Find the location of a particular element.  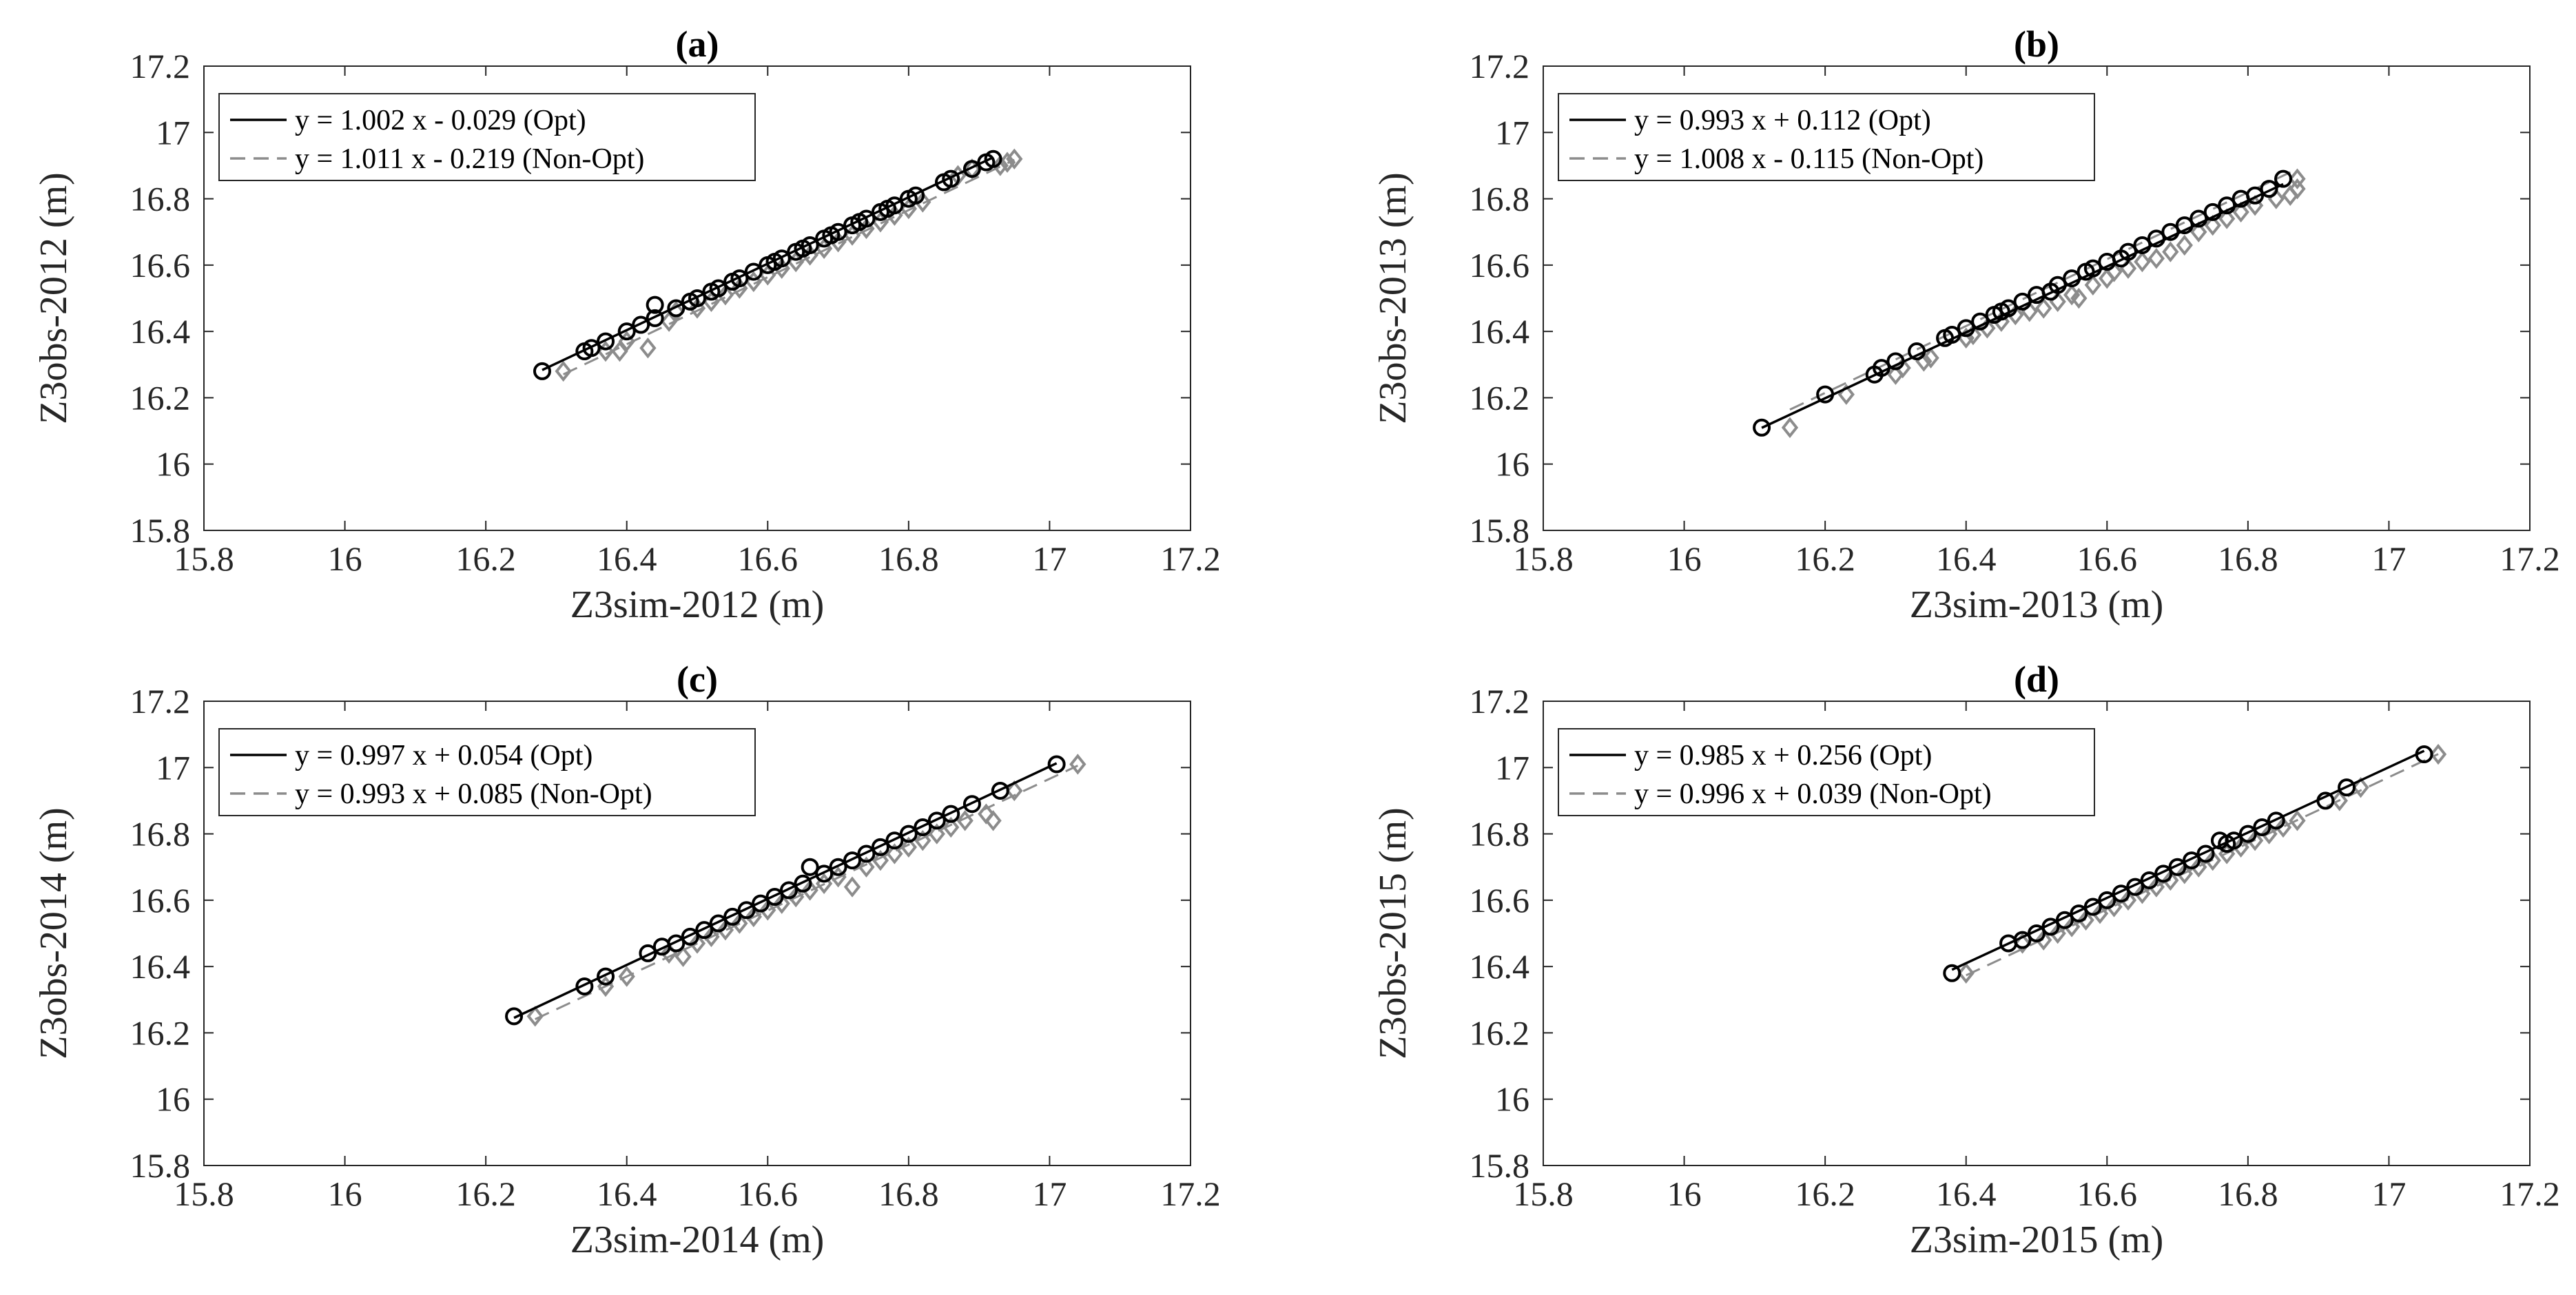

x-tick-label: 16.6 is located at coordinates (2107, 1193).